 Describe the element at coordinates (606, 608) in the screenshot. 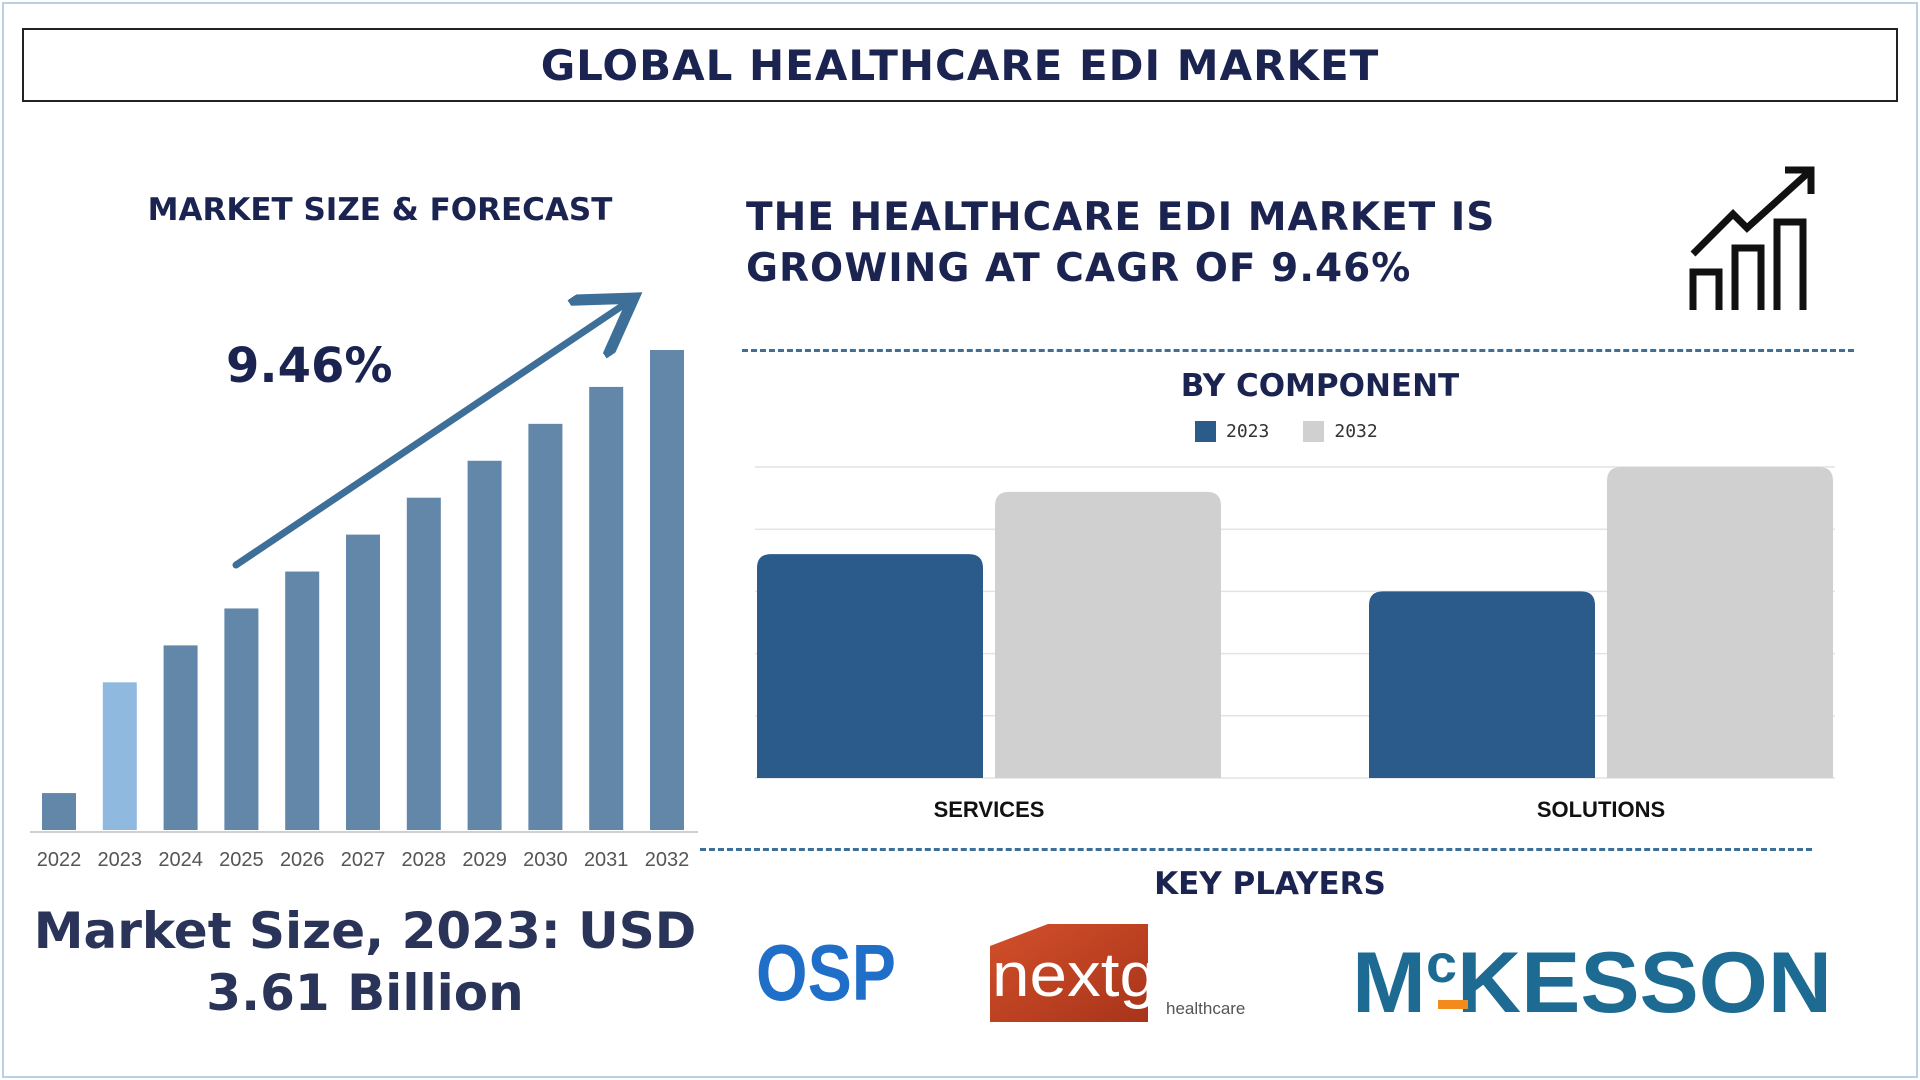

I see `forecast-bar-2031` at that location.